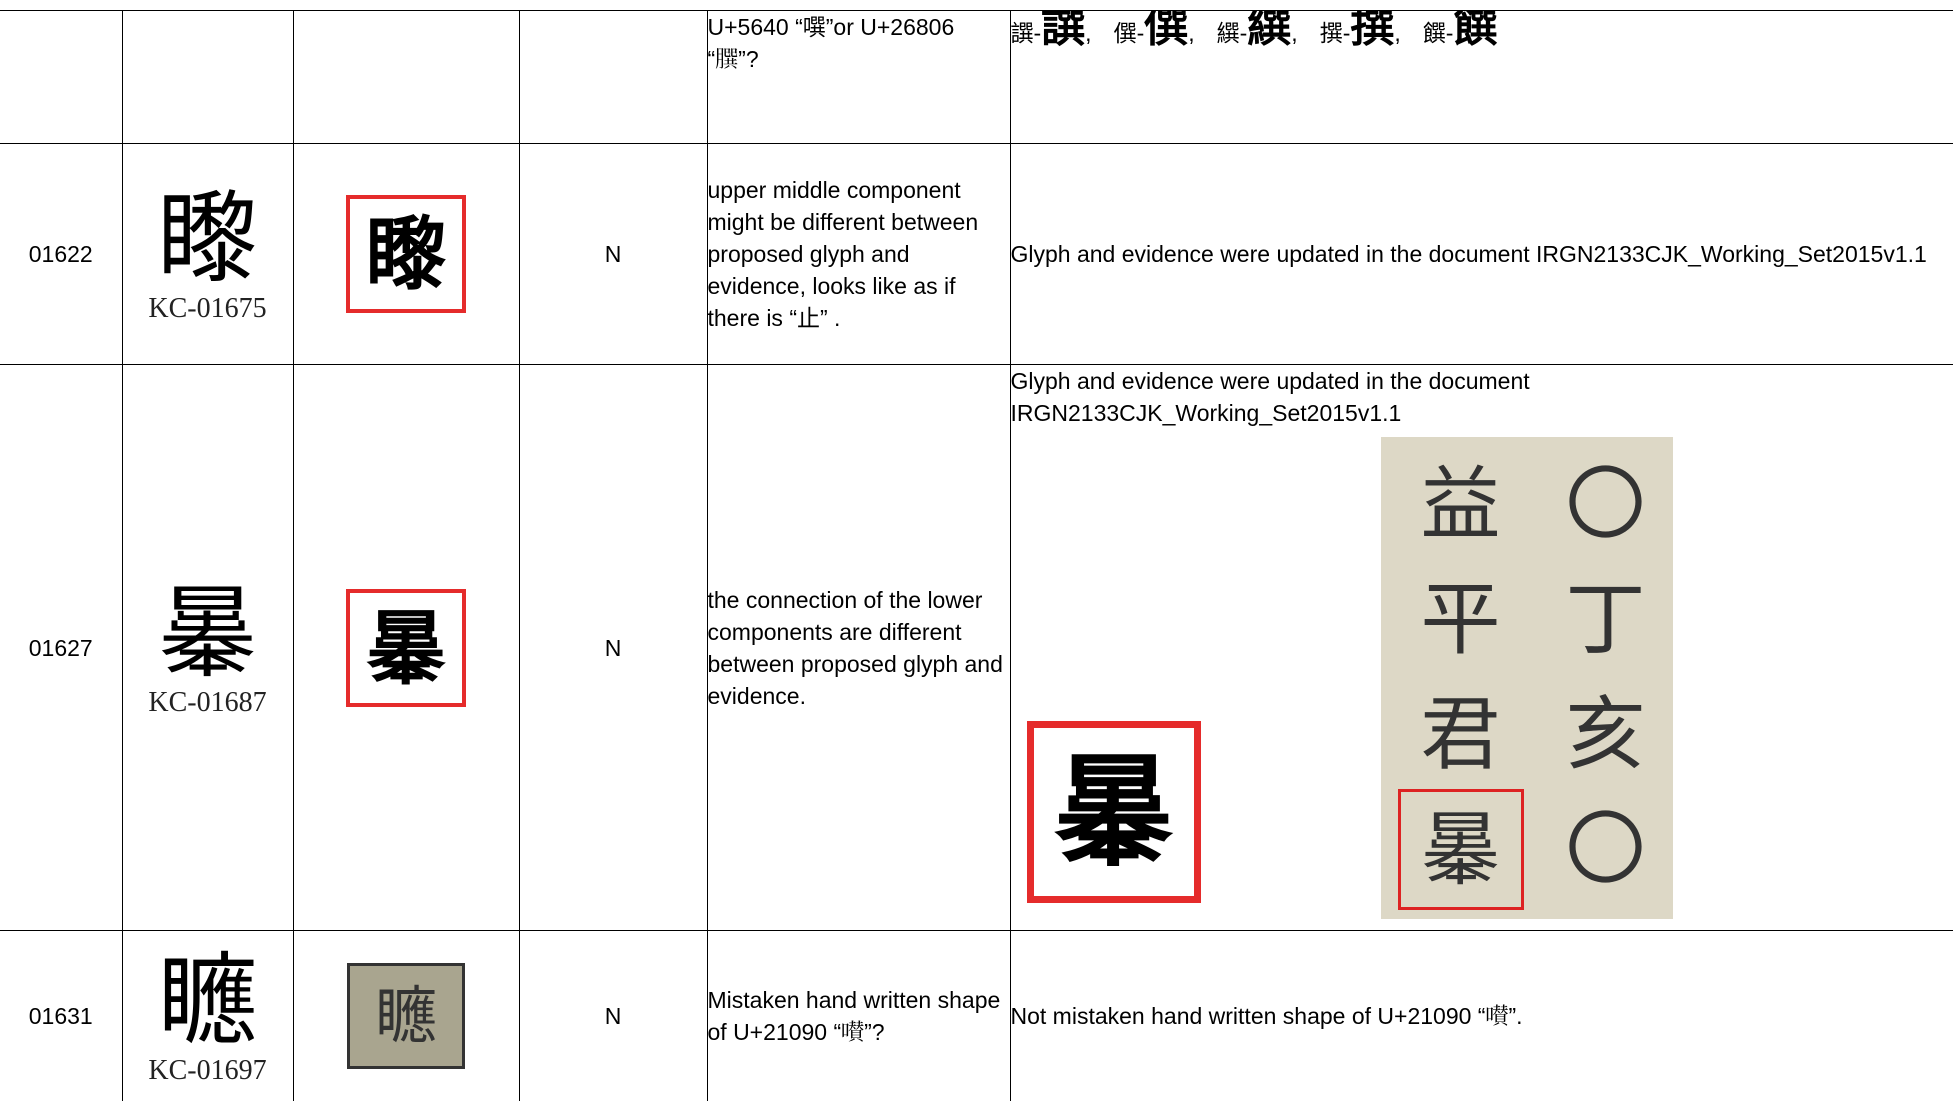 This screenshot has width=1953, height=1101. Describe the element at coordinates (1166, 31) in the screenshot. I see `pair-glyph: 僎` at that location.